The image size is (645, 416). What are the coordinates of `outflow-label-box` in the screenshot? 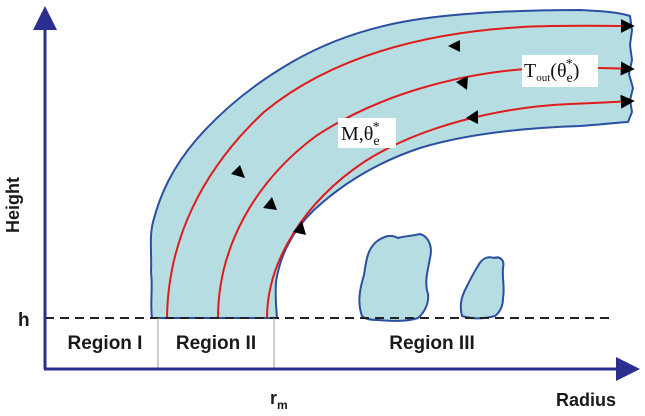 It's located at (560, 71).